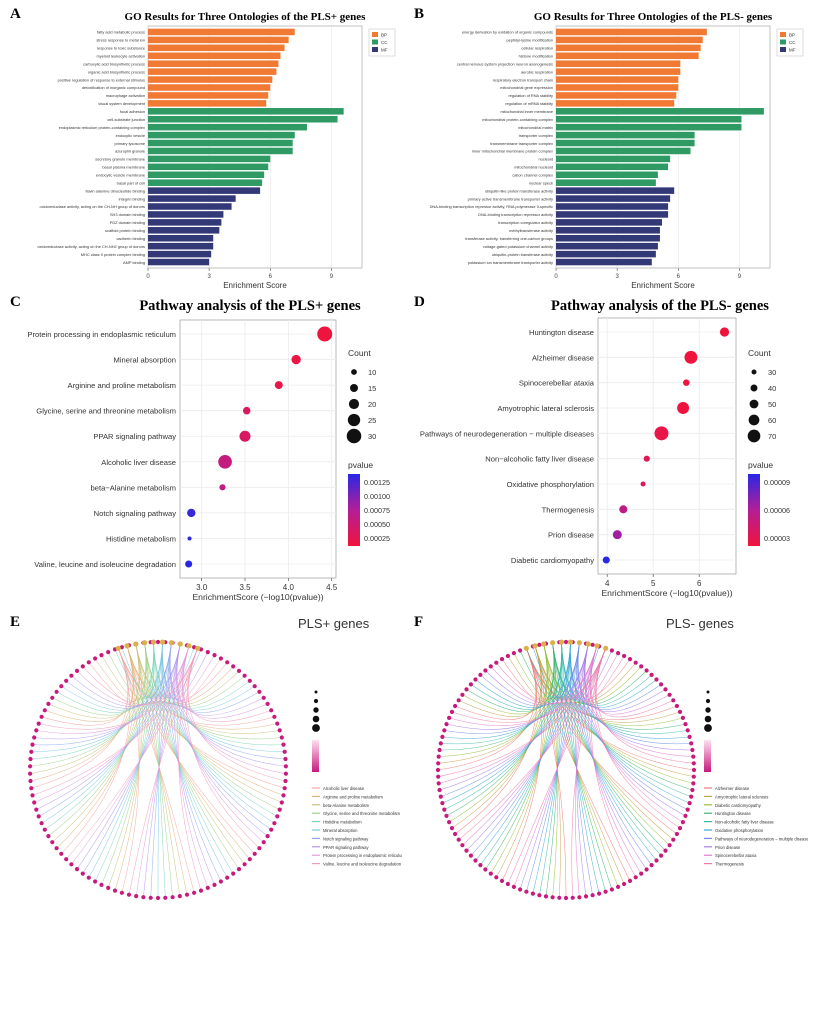 The height and width of the screenshot is (1017, 822). Describe the element at coordinates (563, 357) in the screenshot. I see `pathway-label: Alzheimer disease` at that location.